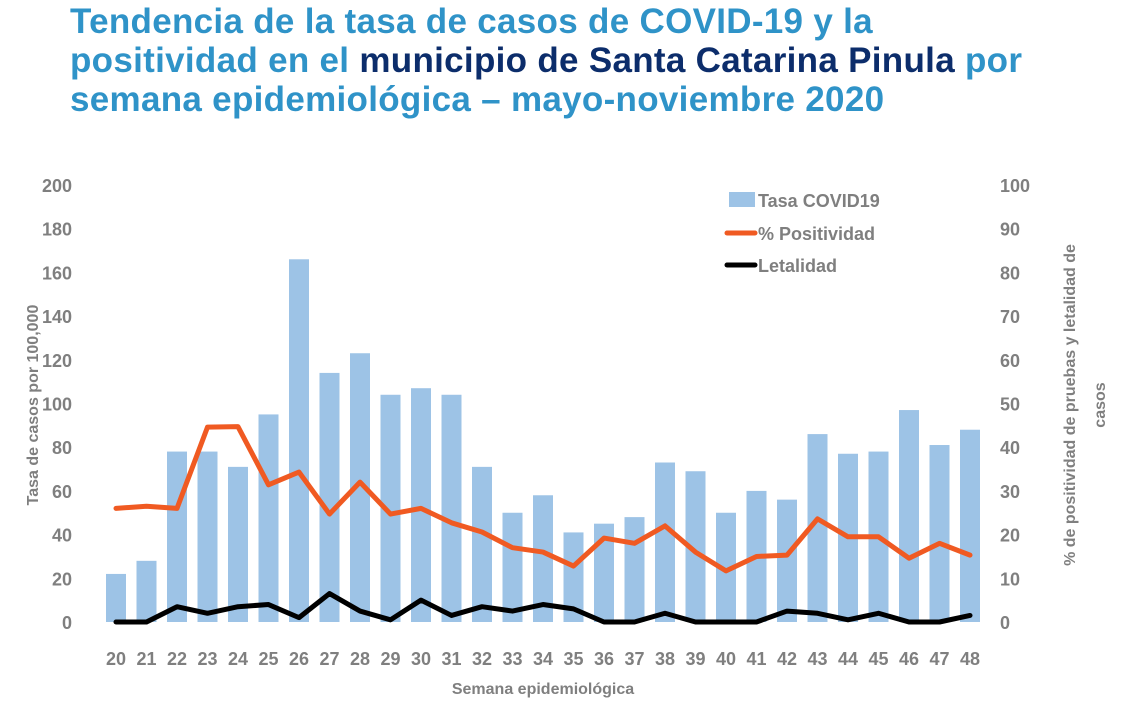 The height and width of the screenshot is (715, 1133). What do you see at coordinates (1005, 623) in the screenshot?
I see `y2-tick-label: 0` at bounding box center [1005, 623].